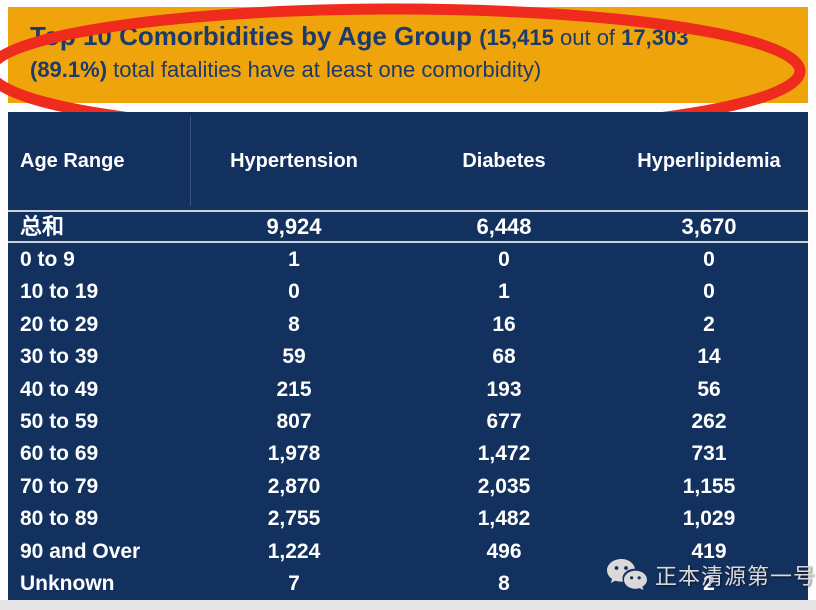  What do you see at coordinates (294, 486) in the screenshot?
I see `value-cell: 2,870` at bounding box center [294, 486].